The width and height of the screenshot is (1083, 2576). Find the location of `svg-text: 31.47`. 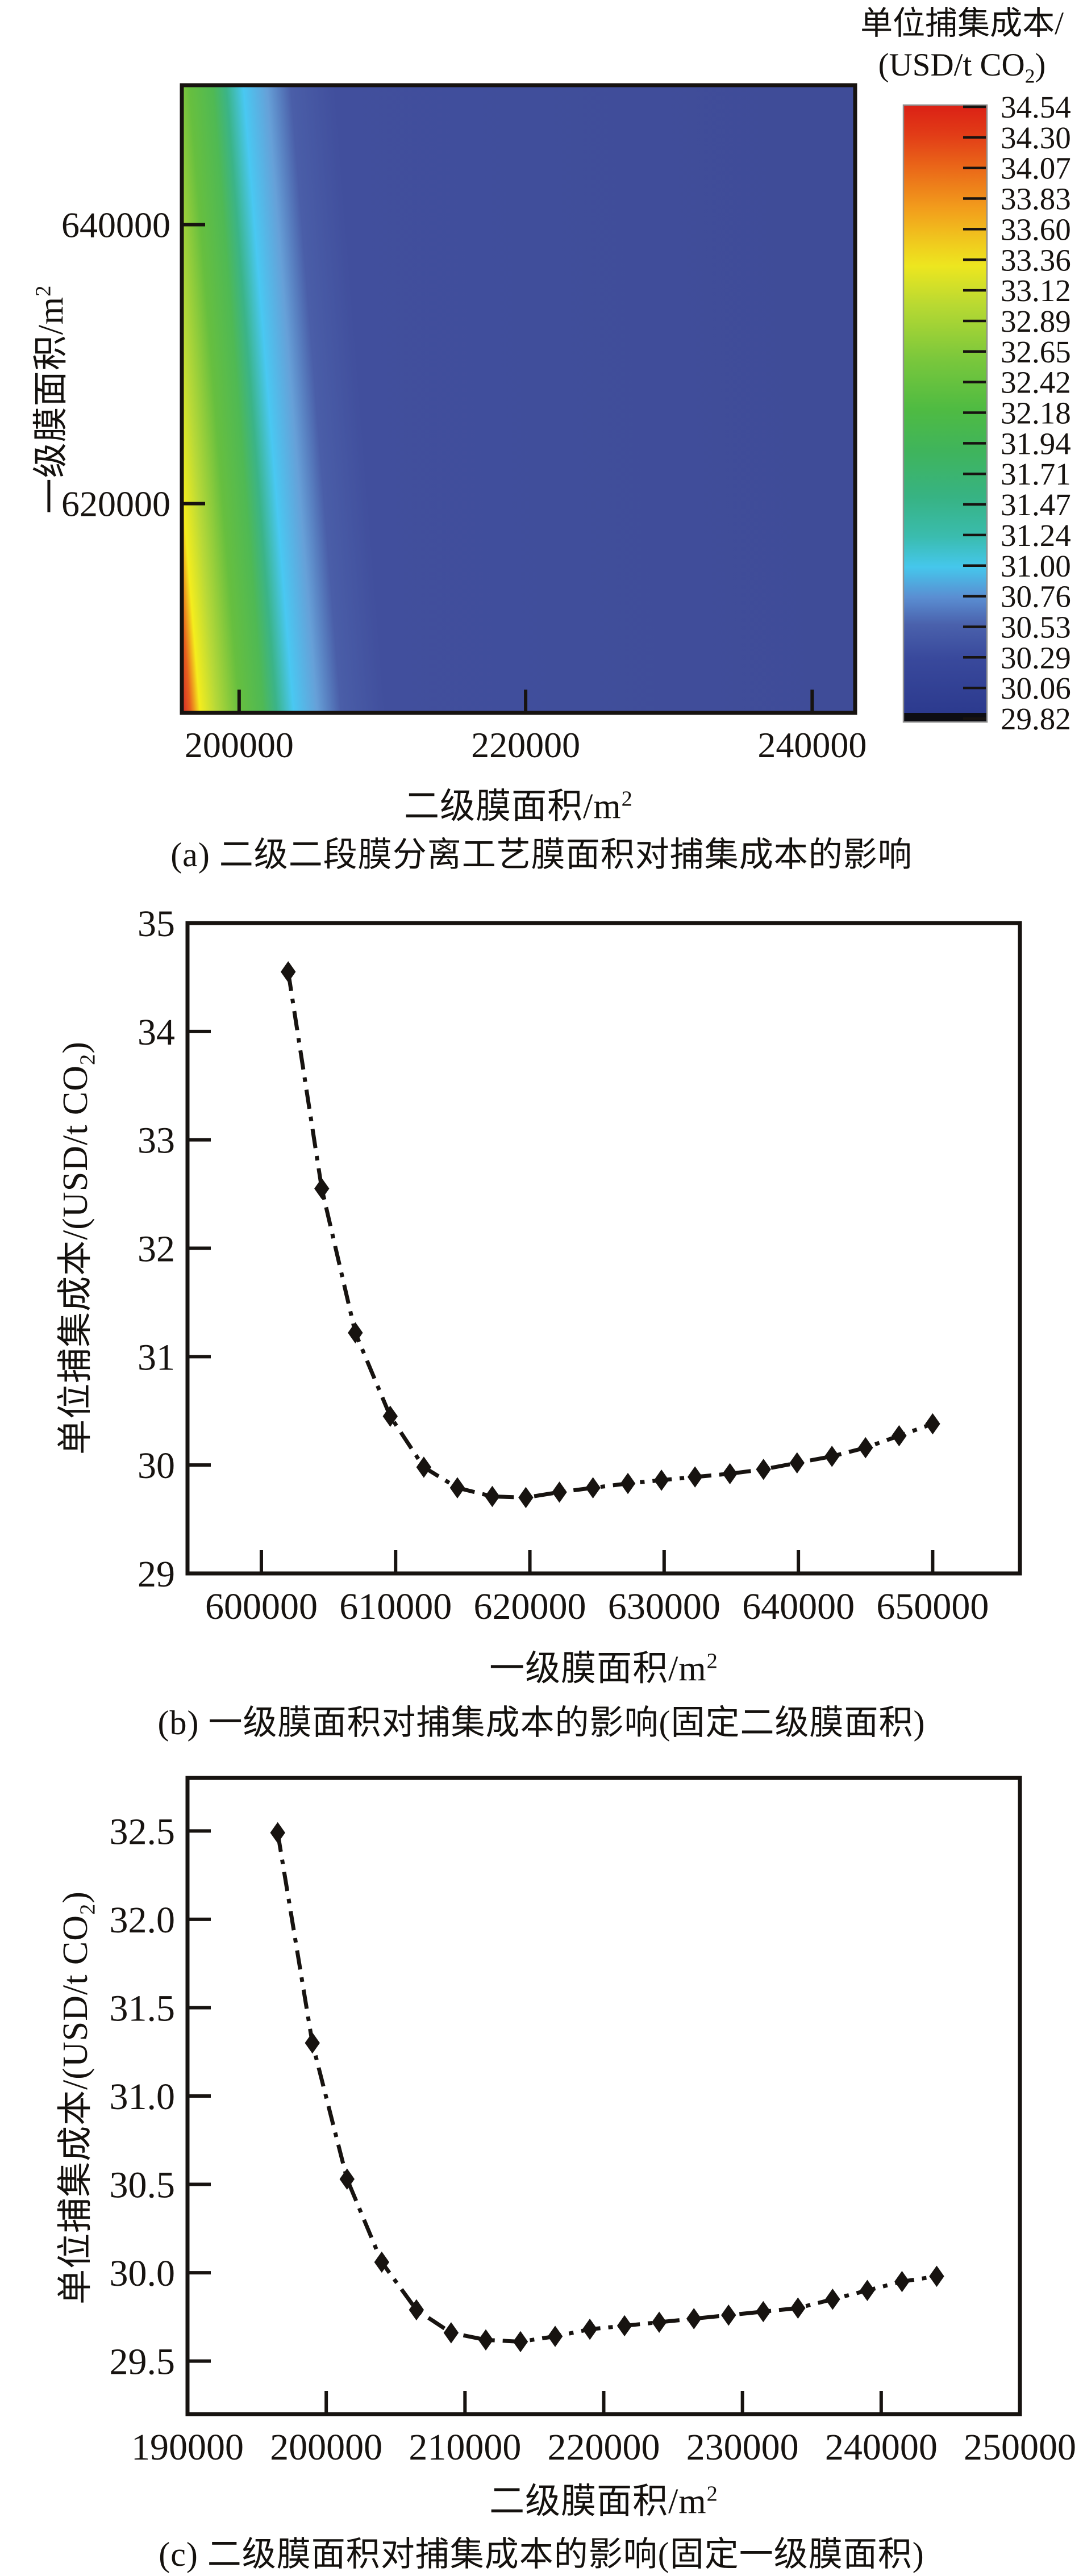

svg-text: 31.47 is located at coordinates (1036, 505).